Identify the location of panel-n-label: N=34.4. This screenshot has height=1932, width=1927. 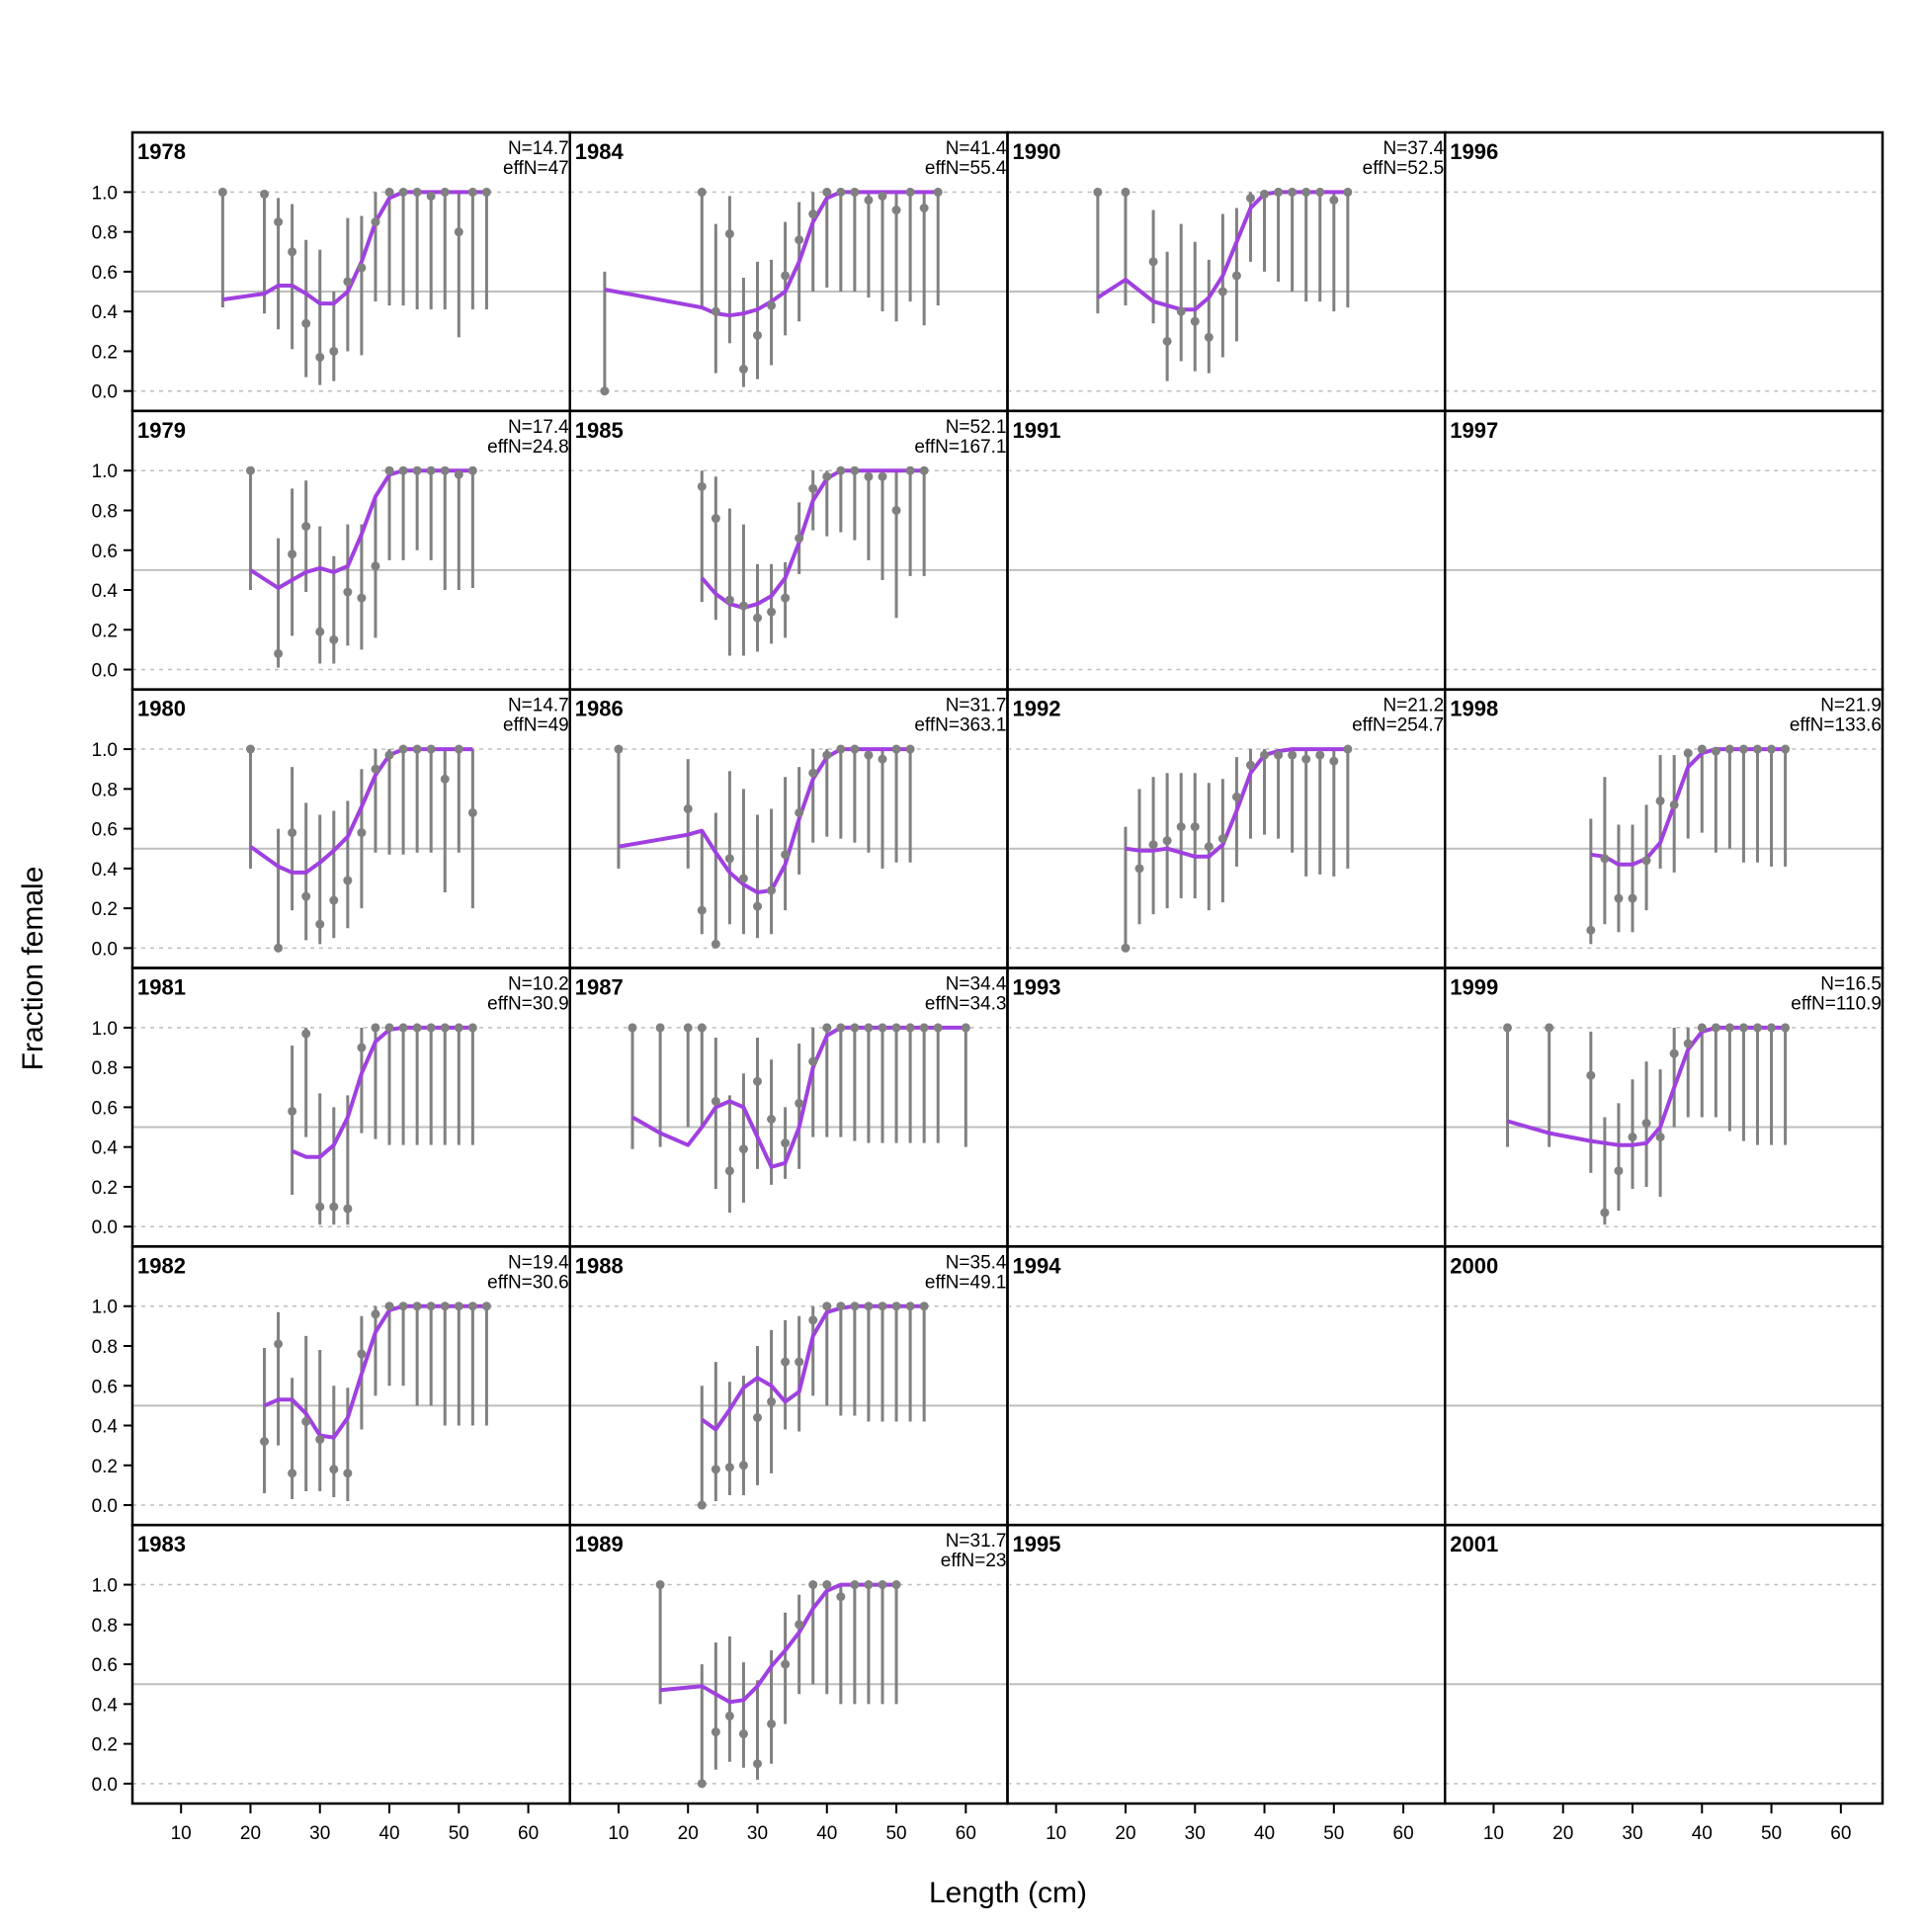
(977, 984).